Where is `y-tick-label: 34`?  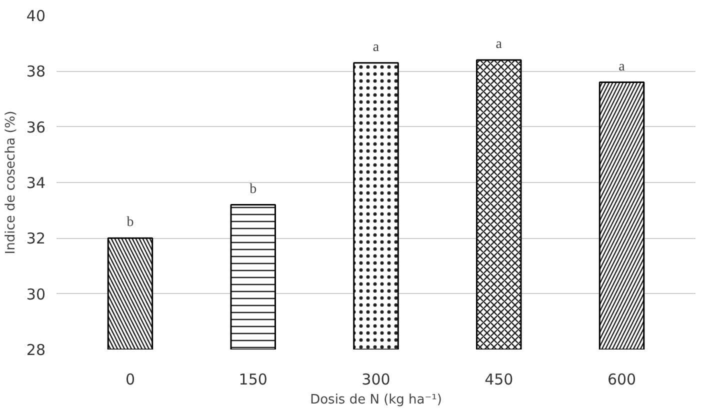 y-tick-label: 34 is located at coordinates (36, 183).